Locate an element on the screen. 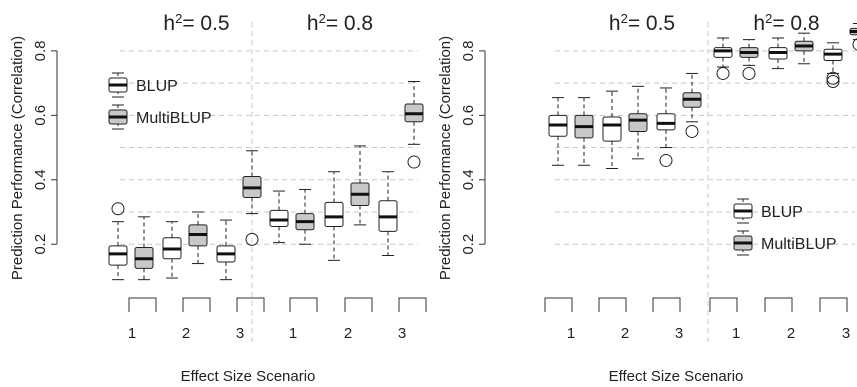 Image resolution: width=857 pixels, height=387 pixels. series-multiblup is located at coordinates (715, 94).